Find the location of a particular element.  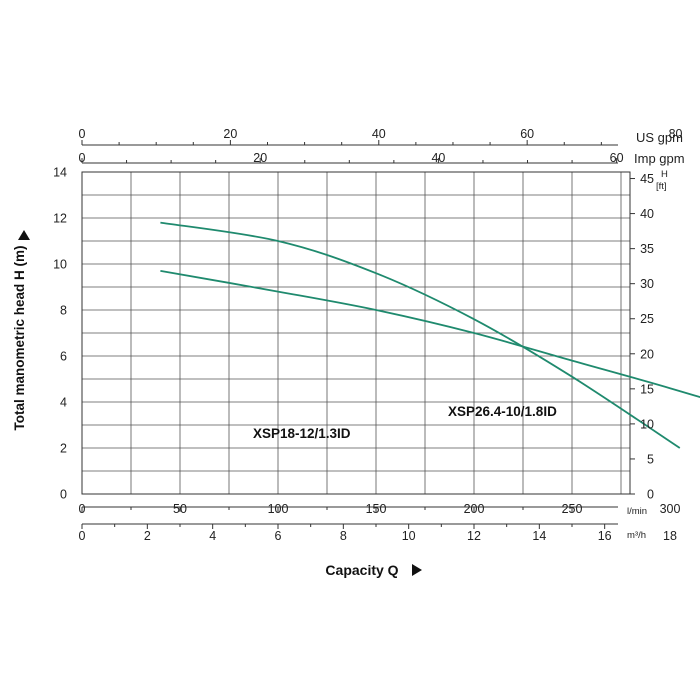

x-m3h-unit: m³/h is located at coordinates (636, 535).